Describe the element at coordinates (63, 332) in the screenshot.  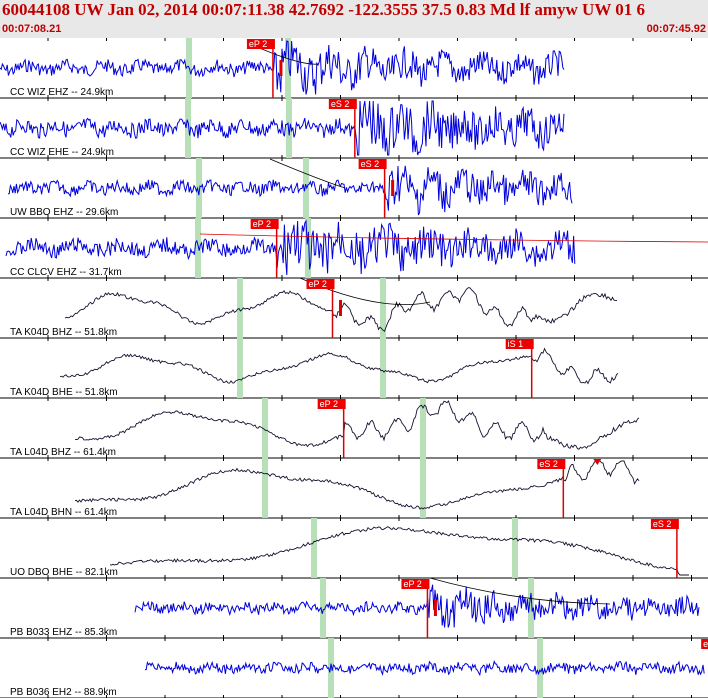
I see `trace-label: TA K04D BHZ -- 51.8km` at that location.